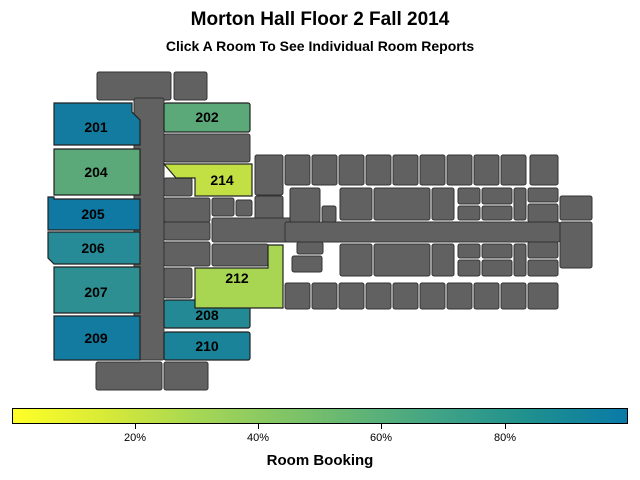 Image resolution: width=640 pixels, height=480 pixels. I want to click on corridor-horizontal, so click(422, 232).